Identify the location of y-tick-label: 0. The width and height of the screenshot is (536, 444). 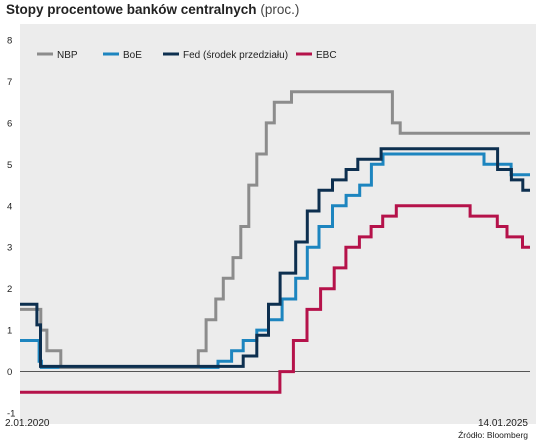
(9, 372).